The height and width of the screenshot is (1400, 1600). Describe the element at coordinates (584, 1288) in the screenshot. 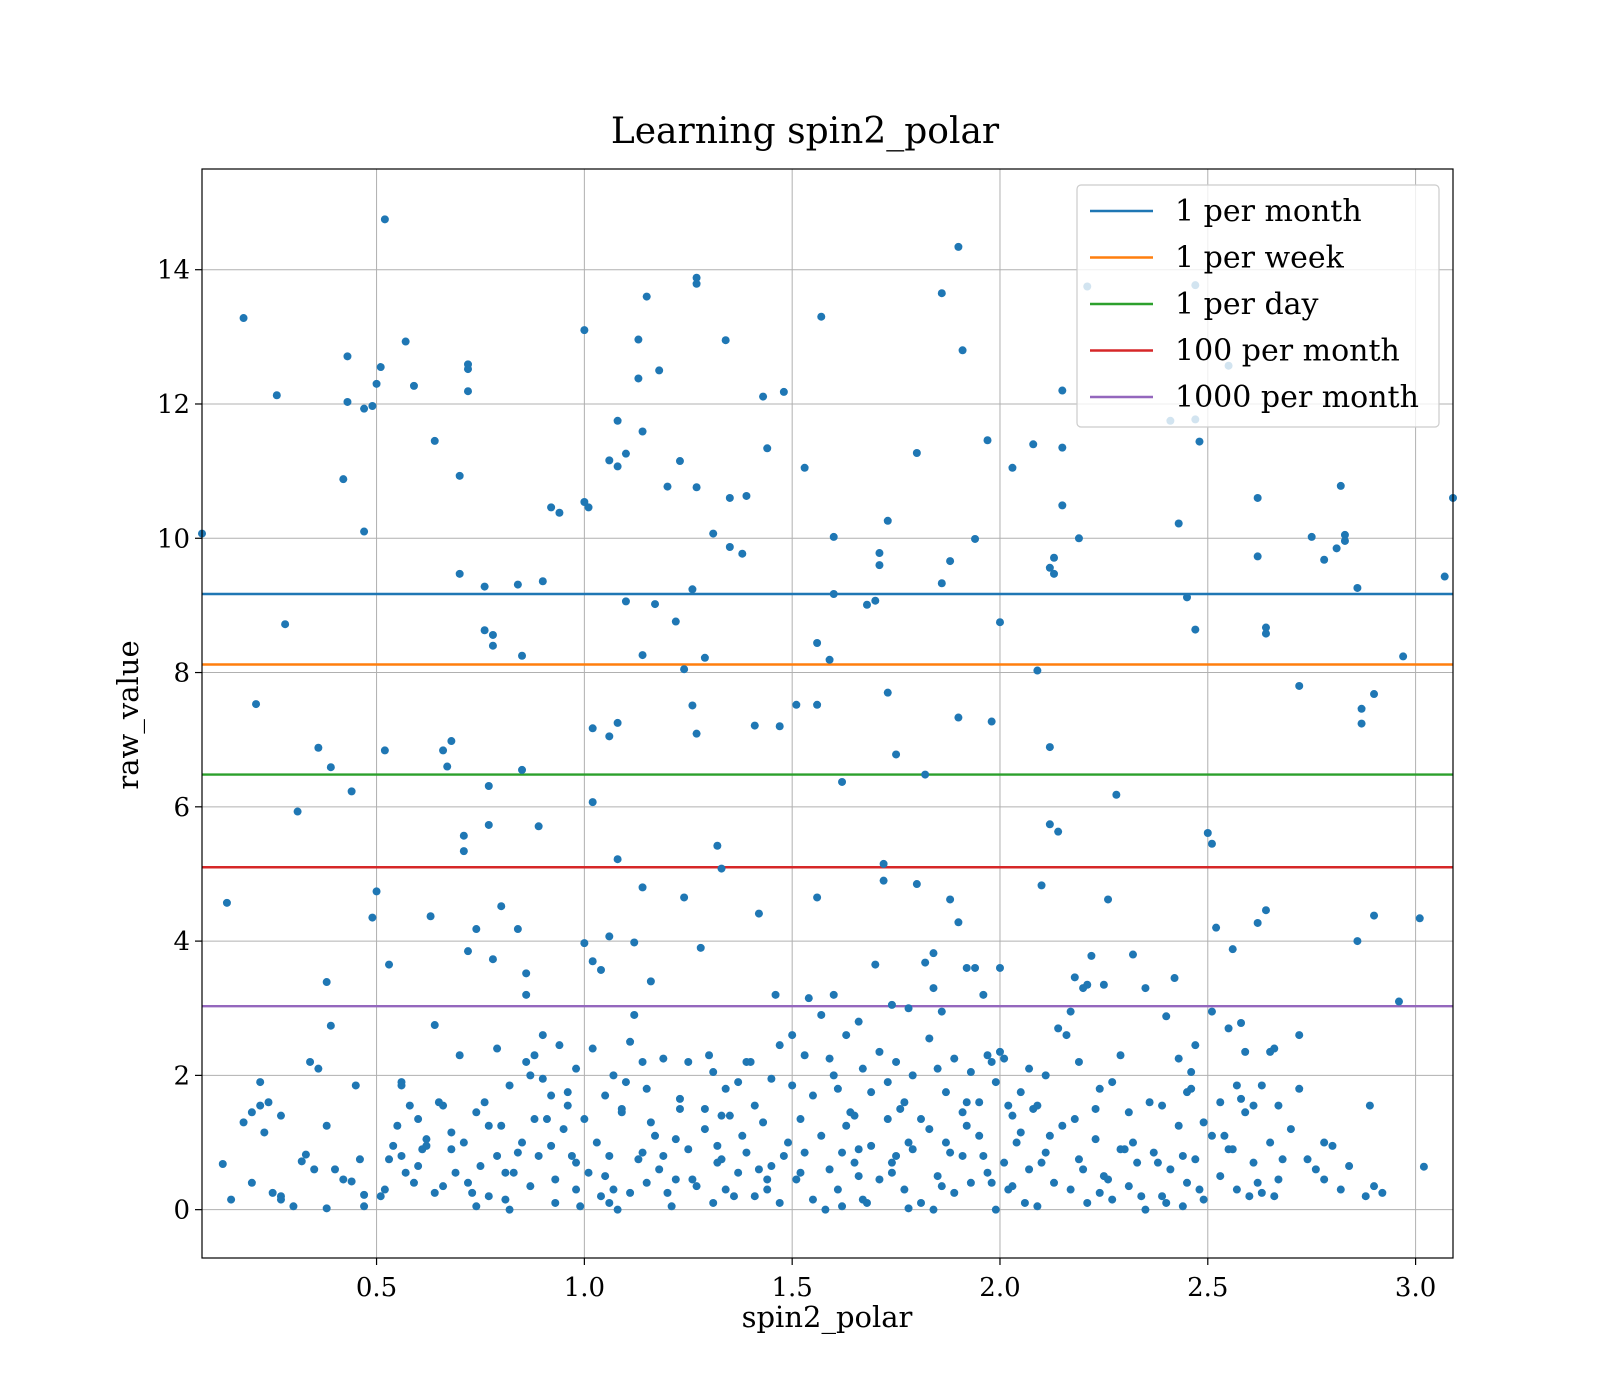

I see `x-tick-label: 1.0` at that location.